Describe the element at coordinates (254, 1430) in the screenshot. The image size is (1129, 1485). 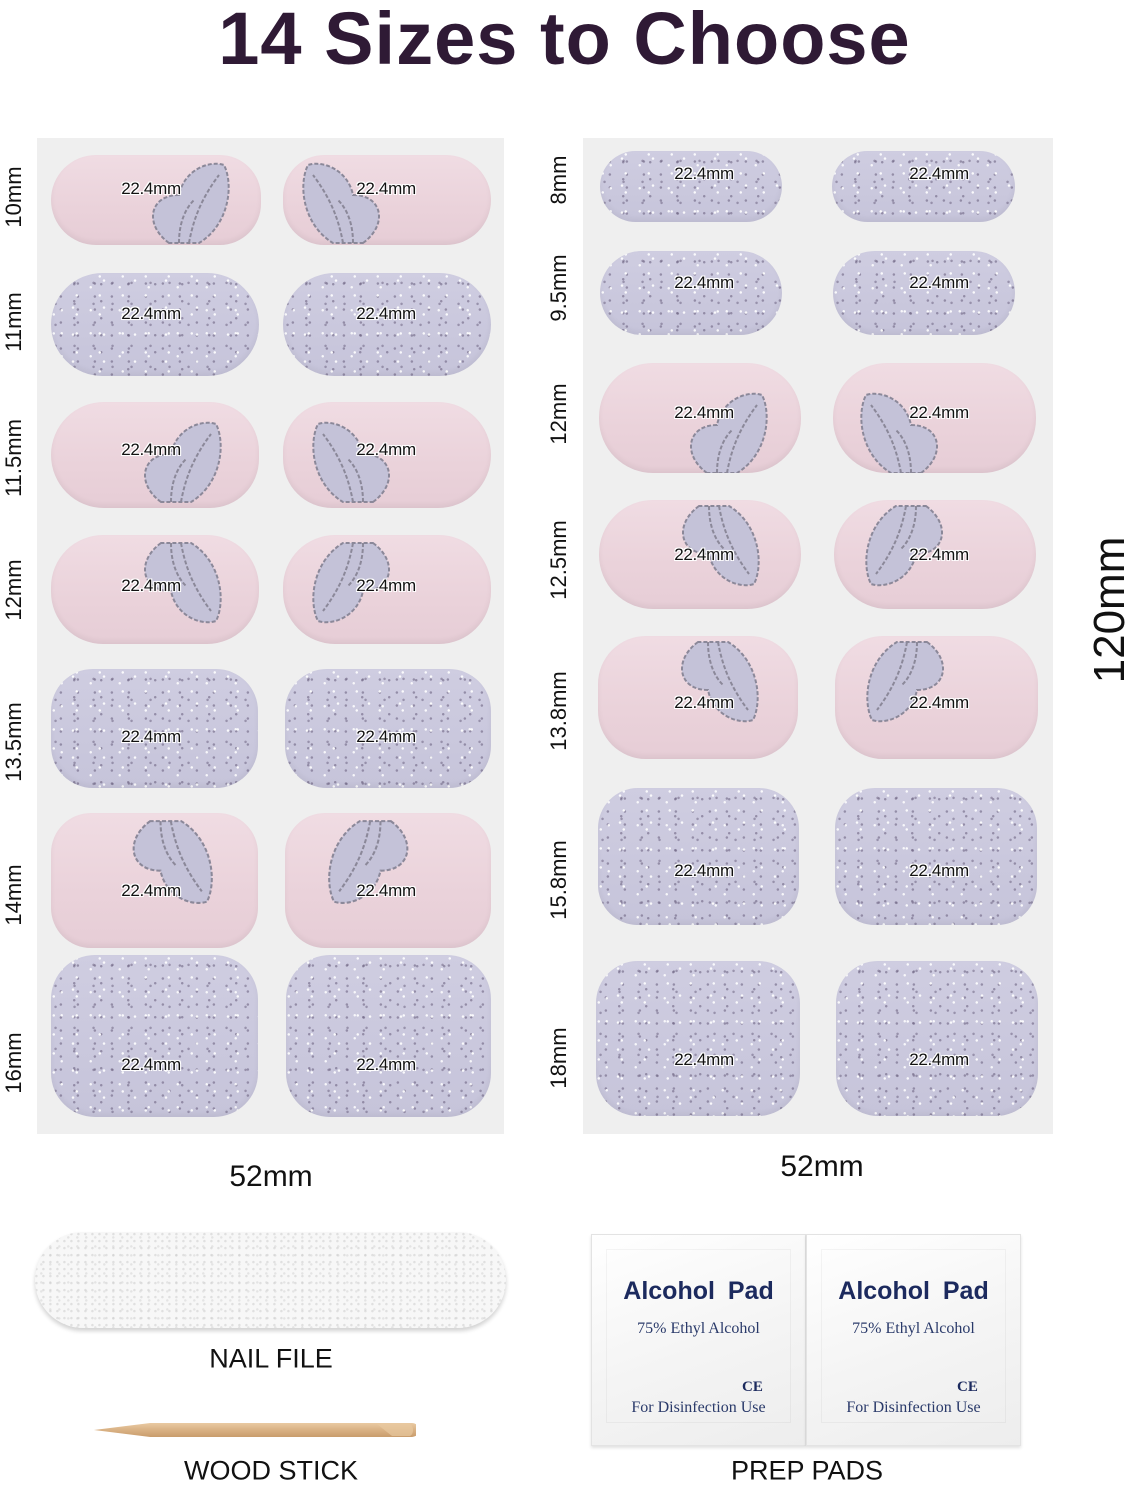
I see `wood-stick-icon` at that location.